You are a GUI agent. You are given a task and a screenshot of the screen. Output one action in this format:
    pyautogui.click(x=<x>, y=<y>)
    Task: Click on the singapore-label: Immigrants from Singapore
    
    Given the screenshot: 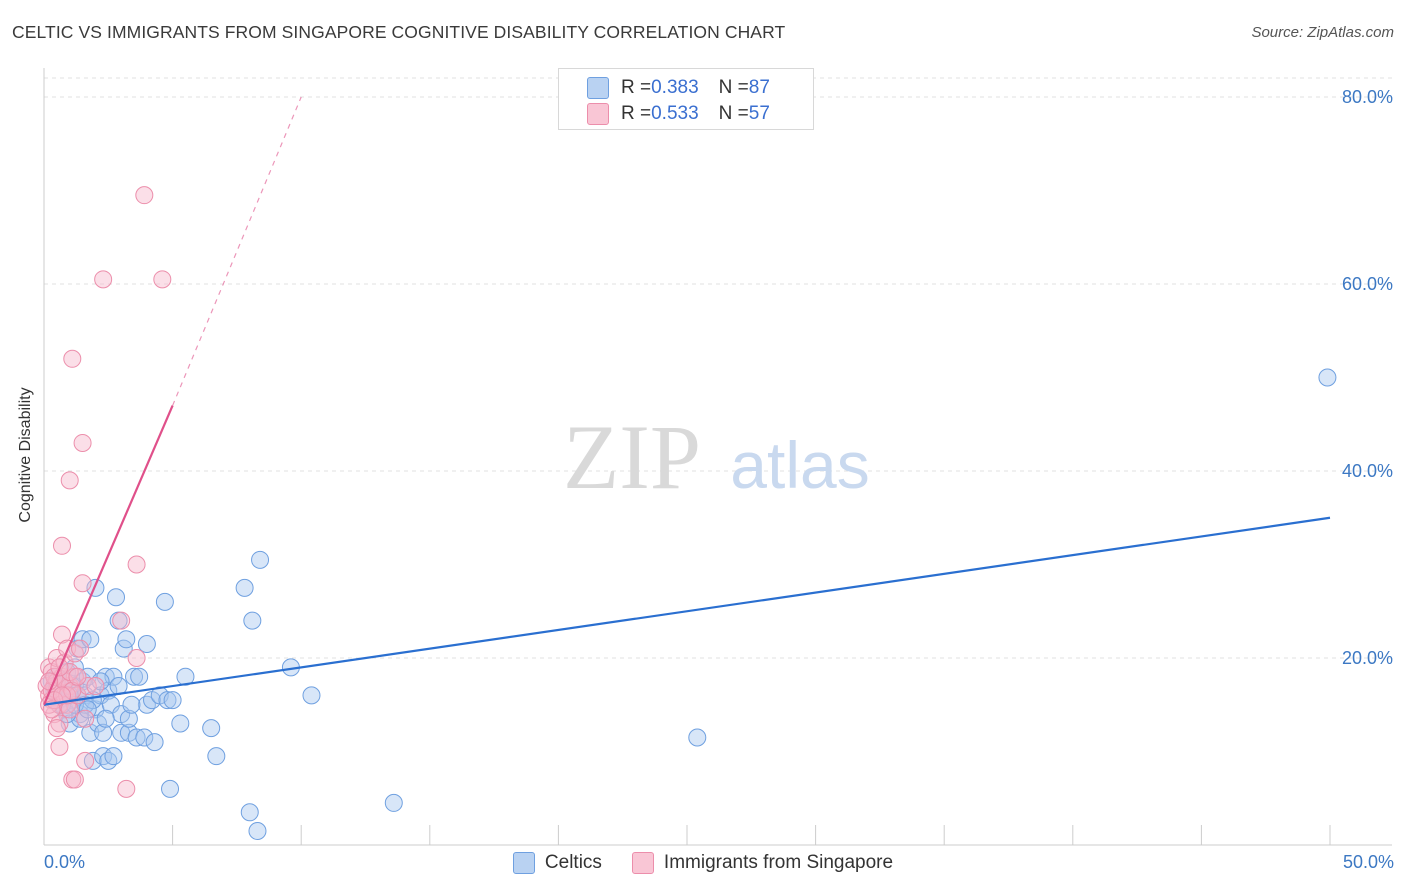 What is the action you would take?
    pyautogui.click(x=778, y=862)
    